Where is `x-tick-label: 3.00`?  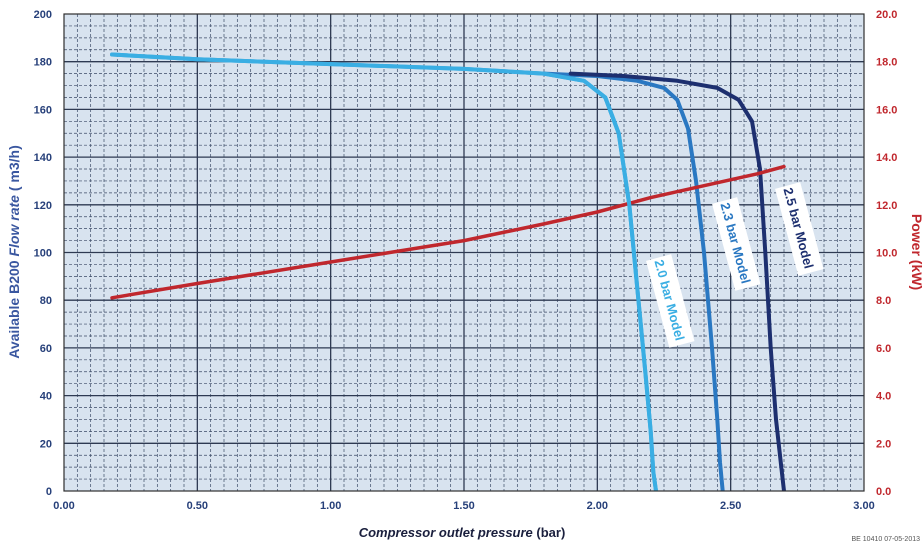 x-tick-label: 3.00 is located at coordinates (863, 506).